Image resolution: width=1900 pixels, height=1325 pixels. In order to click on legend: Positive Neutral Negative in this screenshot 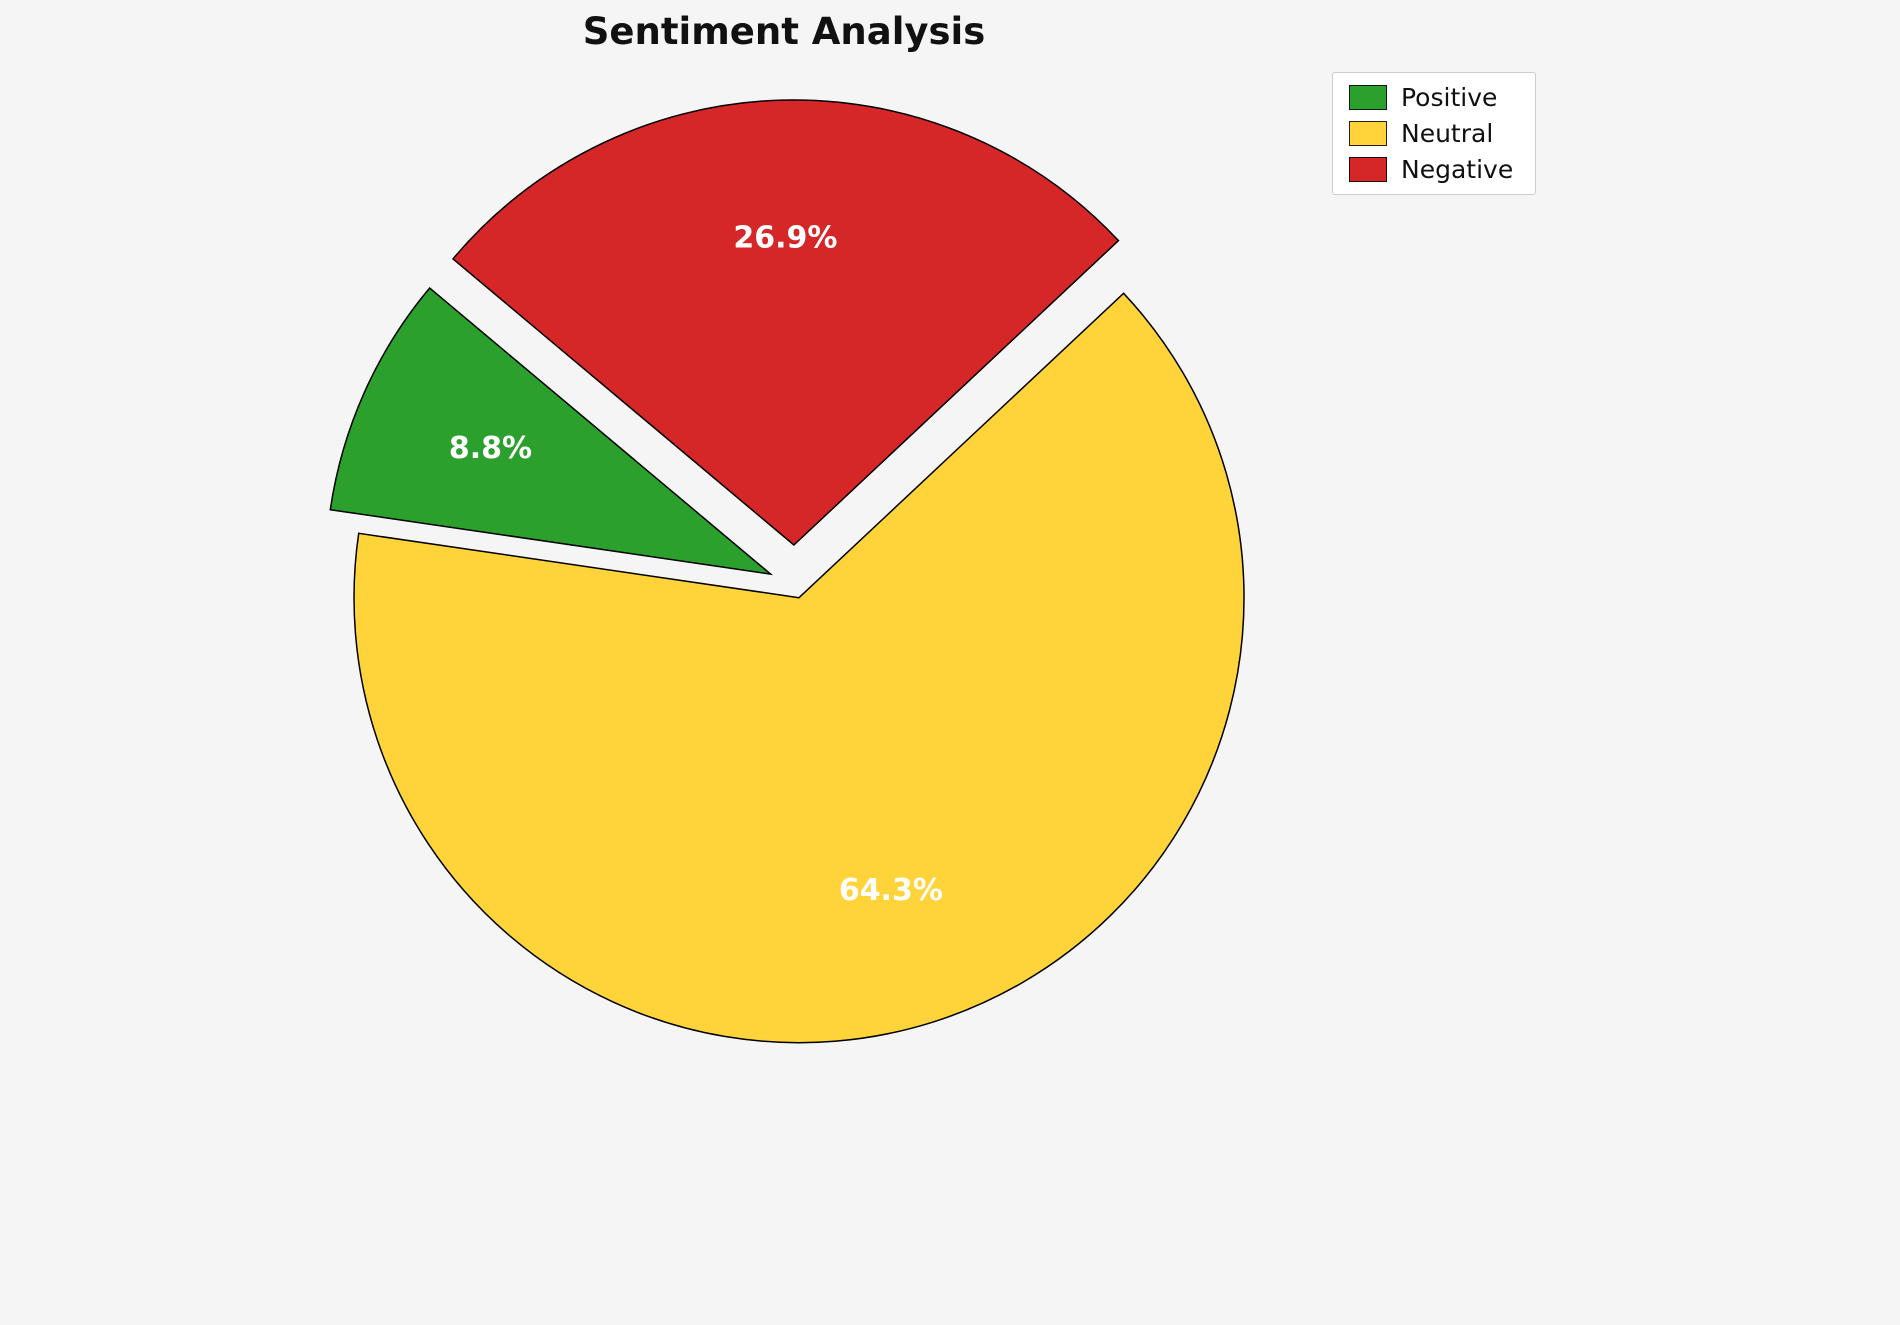, I will do `click(1434, 133)`.